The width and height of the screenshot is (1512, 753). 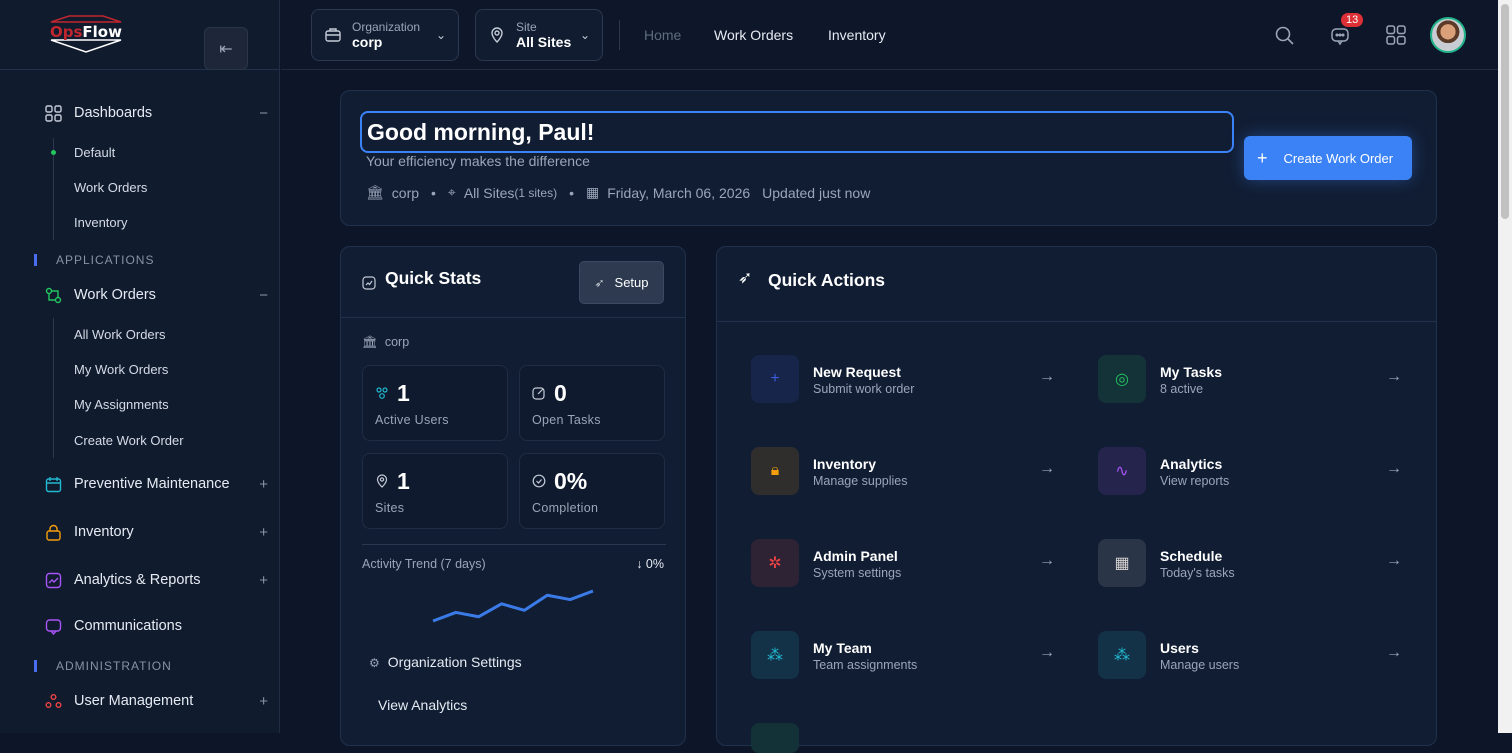 I want to click on activity-trend-chart, so click(x=513, y=605).